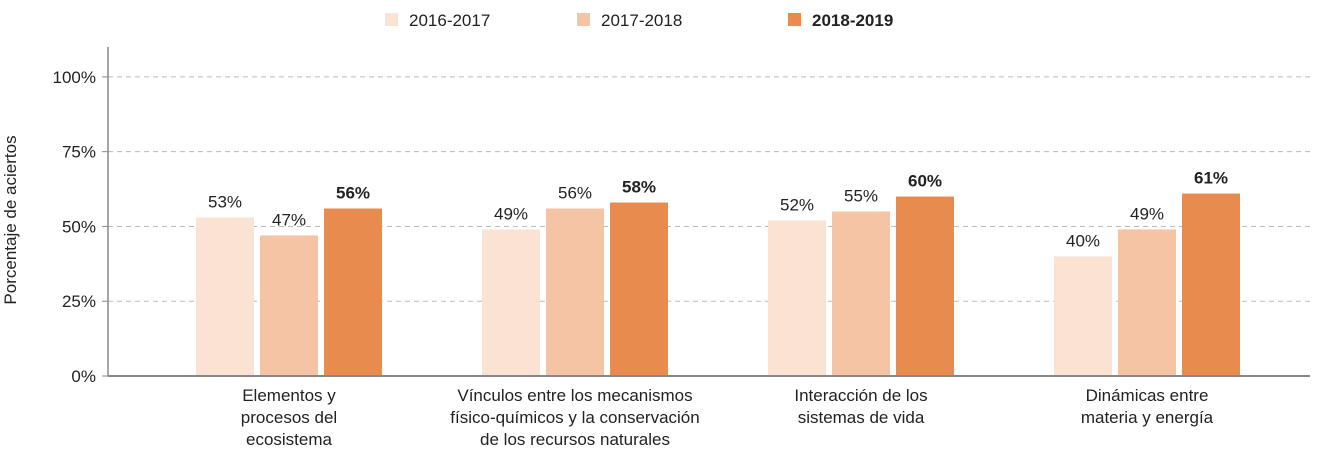 This screenshot has width=1322, height=461. I want to click on y-tick-label: 25%, so click(79, 301).